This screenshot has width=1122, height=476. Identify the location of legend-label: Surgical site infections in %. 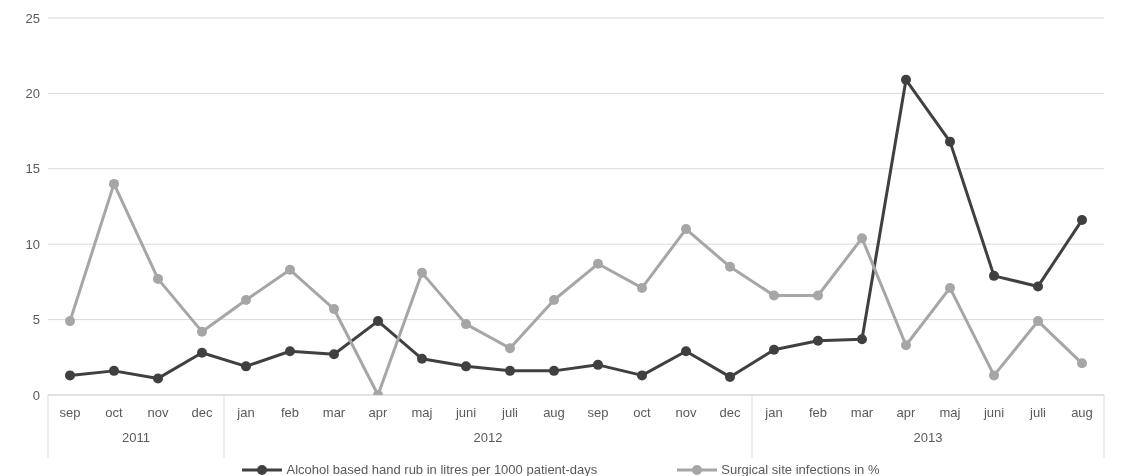
(800, 469).